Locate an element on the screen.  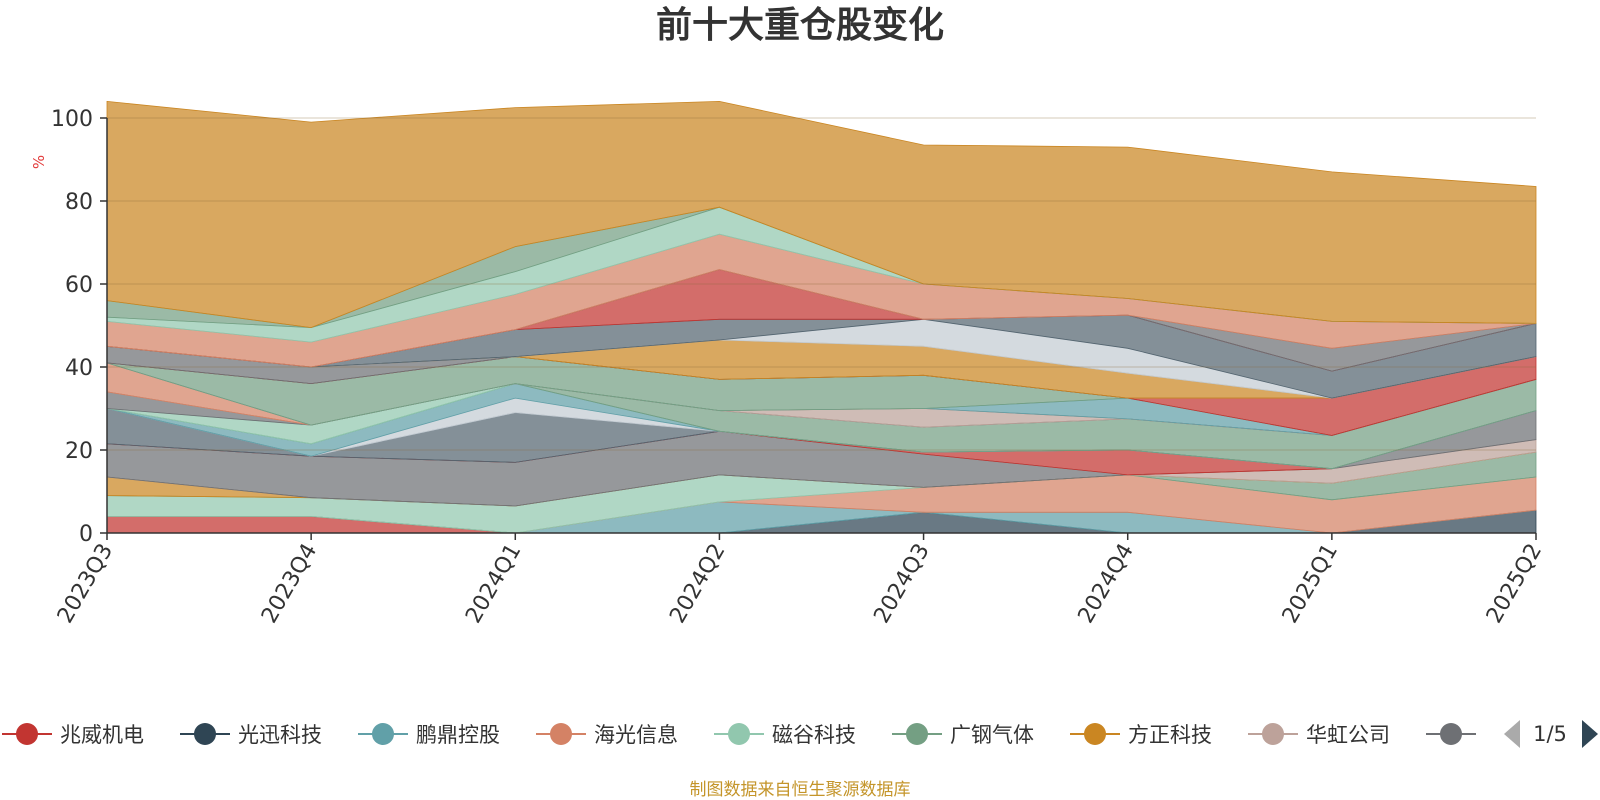
legend-item: 海光信息 is located at coordinates (607, 735).